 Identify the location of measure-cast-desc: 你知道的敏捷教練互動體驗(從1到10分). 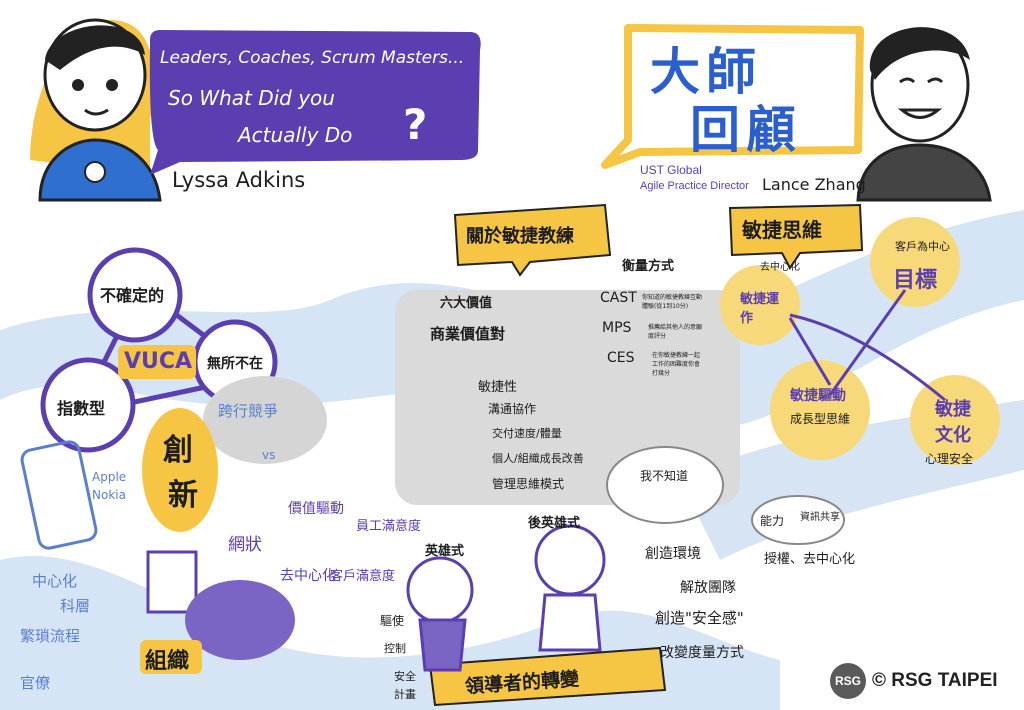
(672, 302).